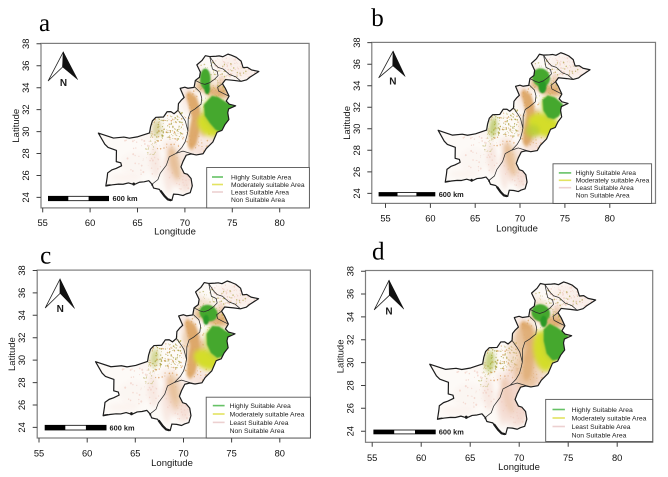 The height and width of the screenshot is (477, 668). Describe the element at coordinates (377, 18) in the screenshot. I see `svg-text: b` at that location.